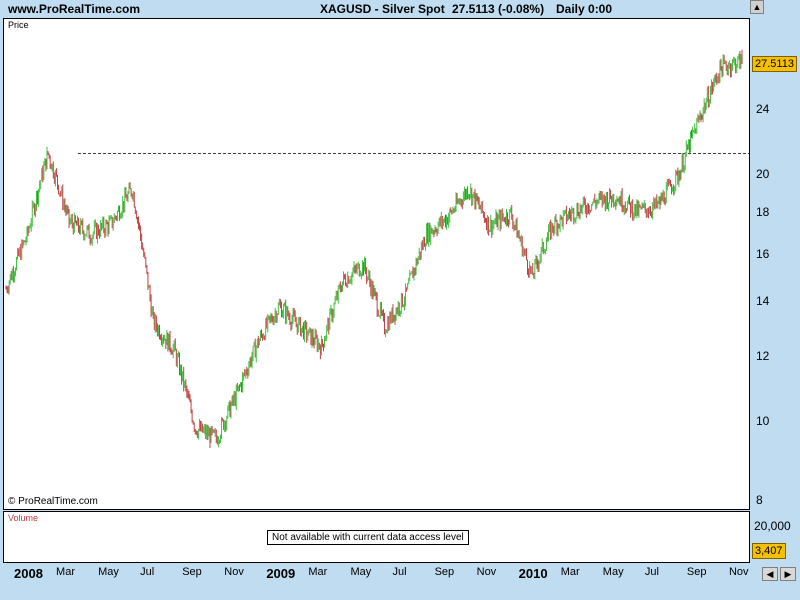 Image resolution: width=800 pixels, height=600 pixels. I want to click on price-tick-label: 24, so click(763, 109).